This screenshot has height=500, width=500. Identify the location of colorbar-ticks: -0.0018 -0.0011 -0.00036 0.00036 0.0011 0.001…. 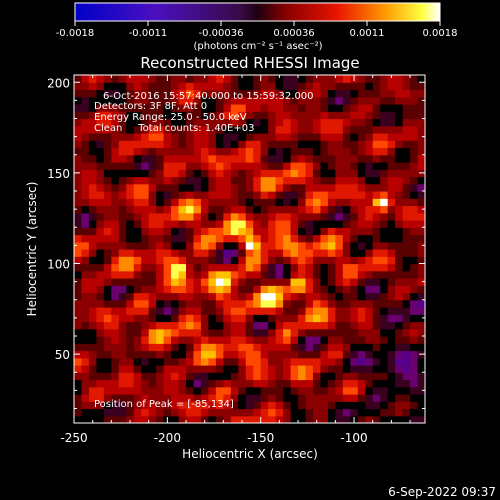
(257, 30).